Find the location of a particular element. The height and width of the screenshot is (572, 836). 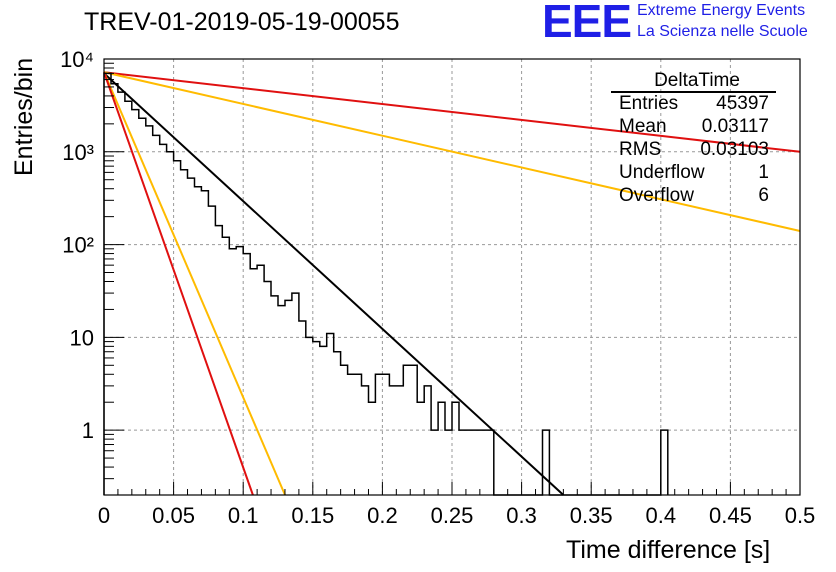

stats-label: Overflow is located at coordinates (656, 195).